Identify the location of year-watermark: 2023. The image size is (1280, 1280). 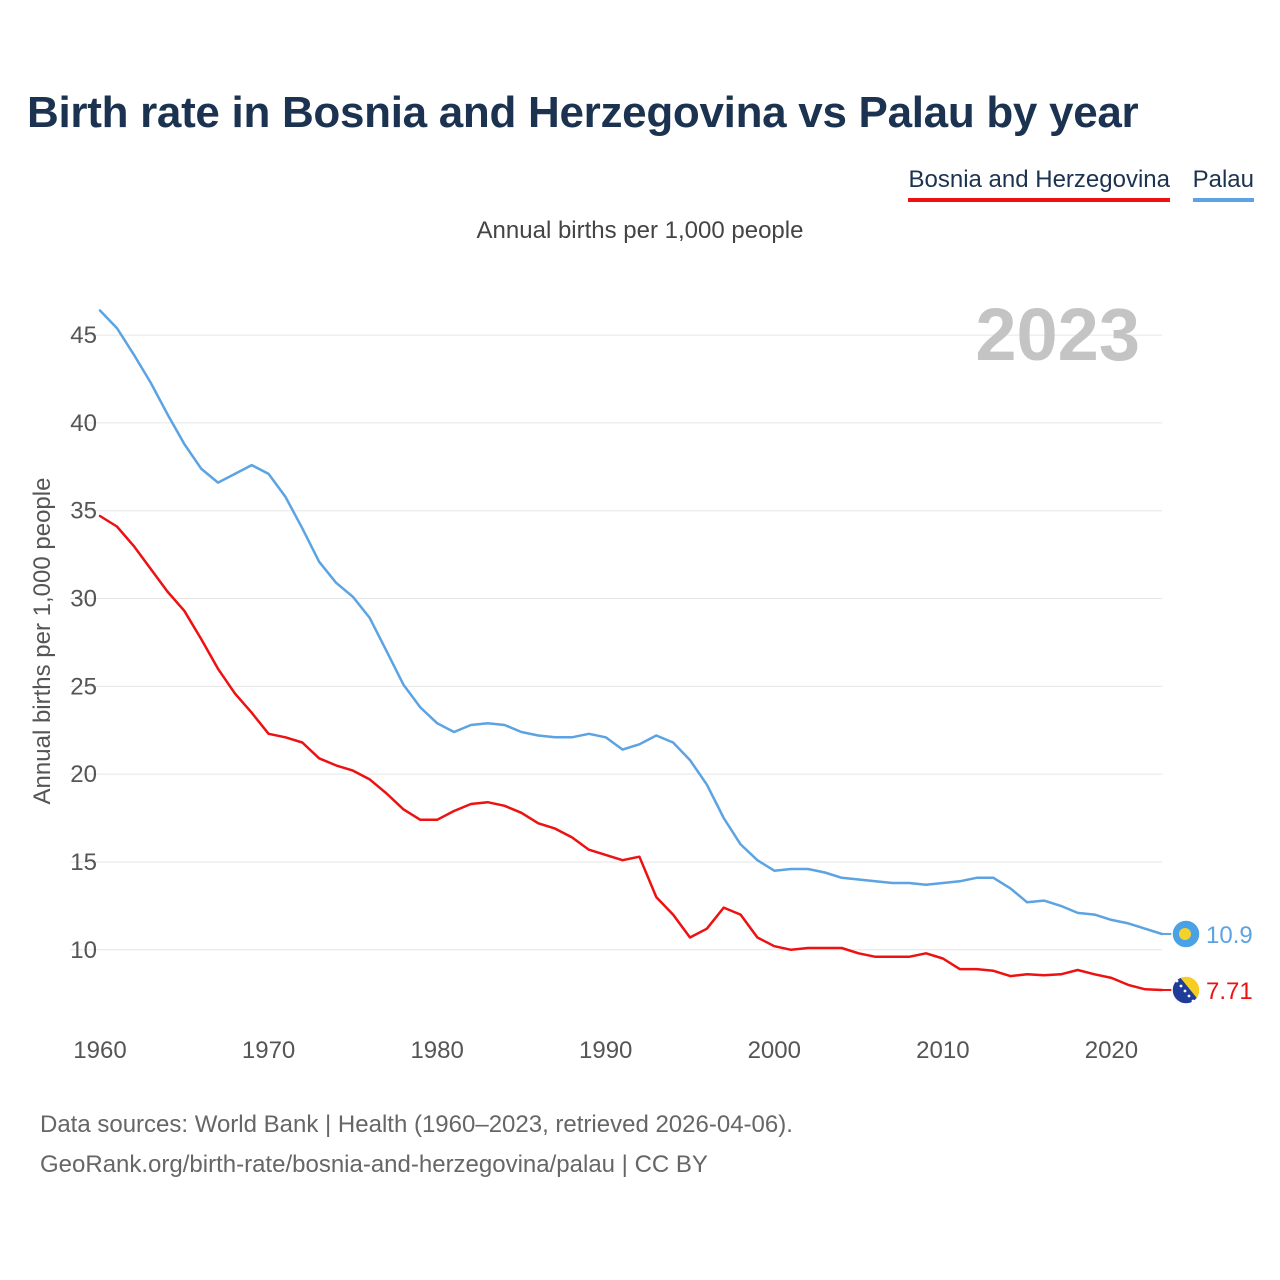
(1057, 334).